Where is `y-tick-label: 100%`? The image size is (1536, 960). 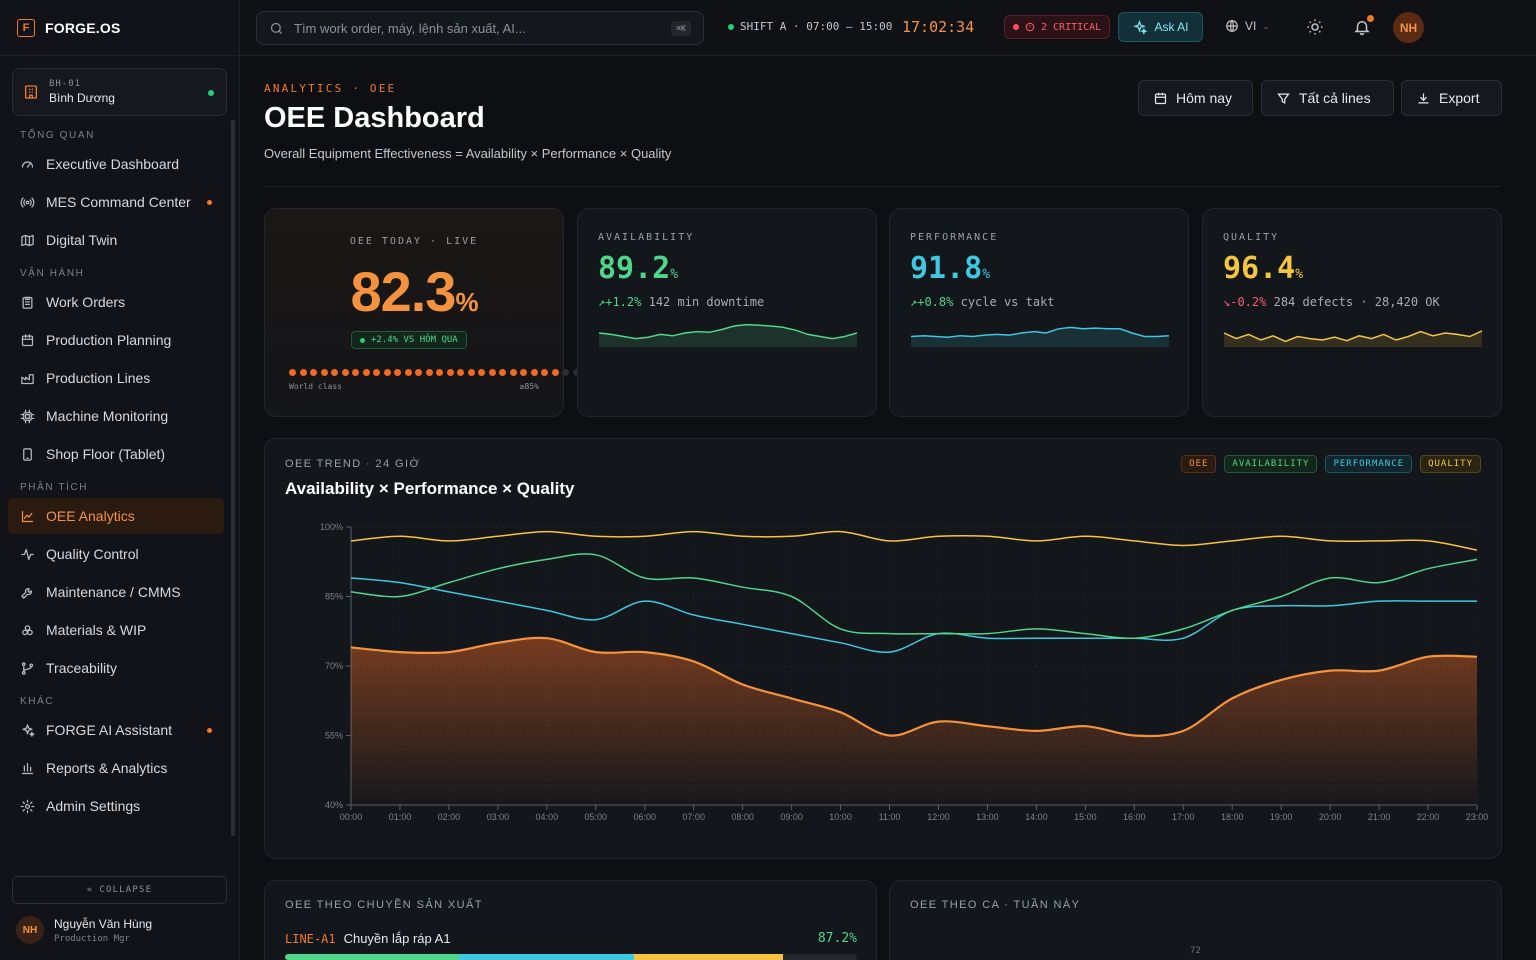
y-tick-label: 100% is located at coordinates (331, 527).